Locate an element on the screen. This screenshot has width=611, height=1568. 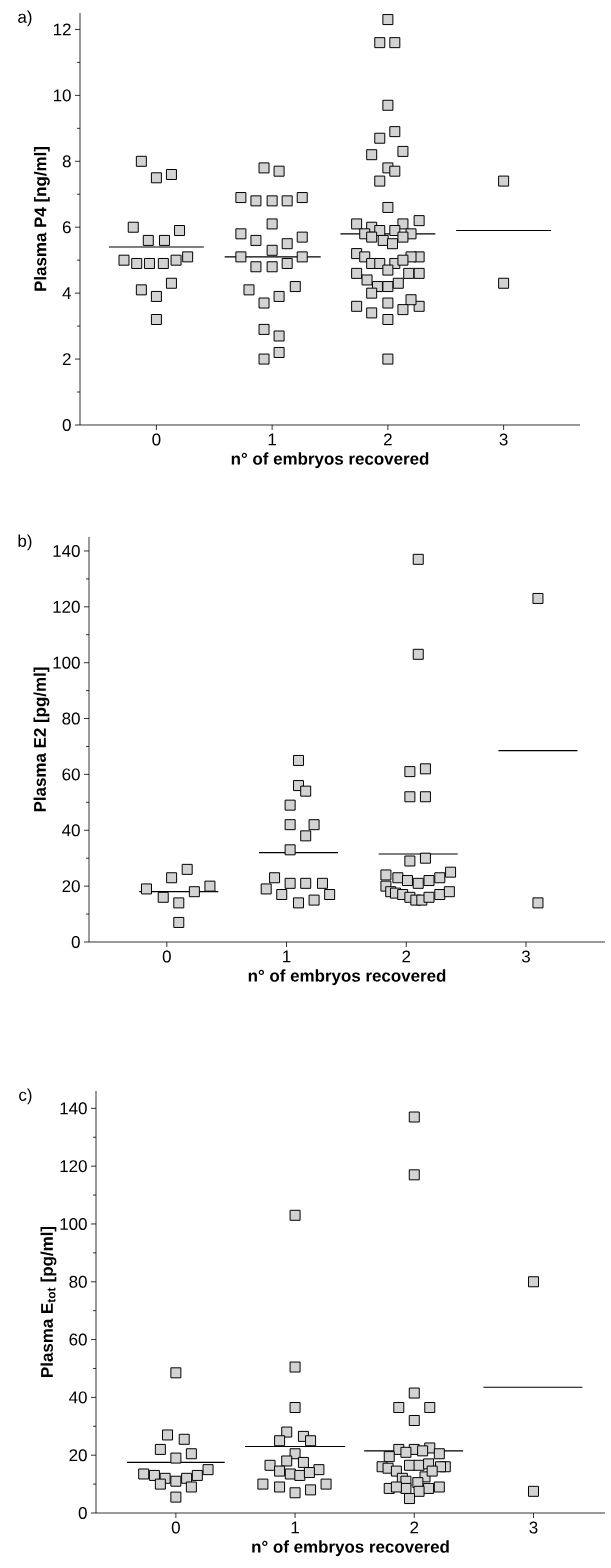
y-axis-title: Plasma E2 [pg/ml] is located at coordinates (41, 739).